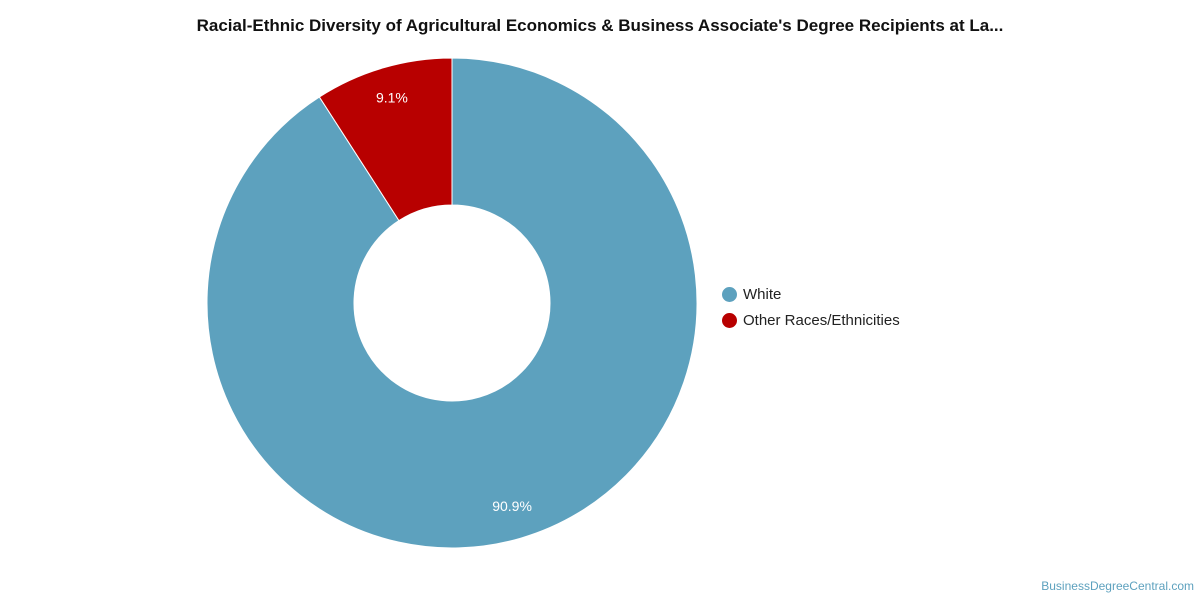 The height and width of the screenshot is (600, 1200). Describe the element at coordinates (512, 506) in the screenshot. I see `slice-label-white: 90.9%` at that location.